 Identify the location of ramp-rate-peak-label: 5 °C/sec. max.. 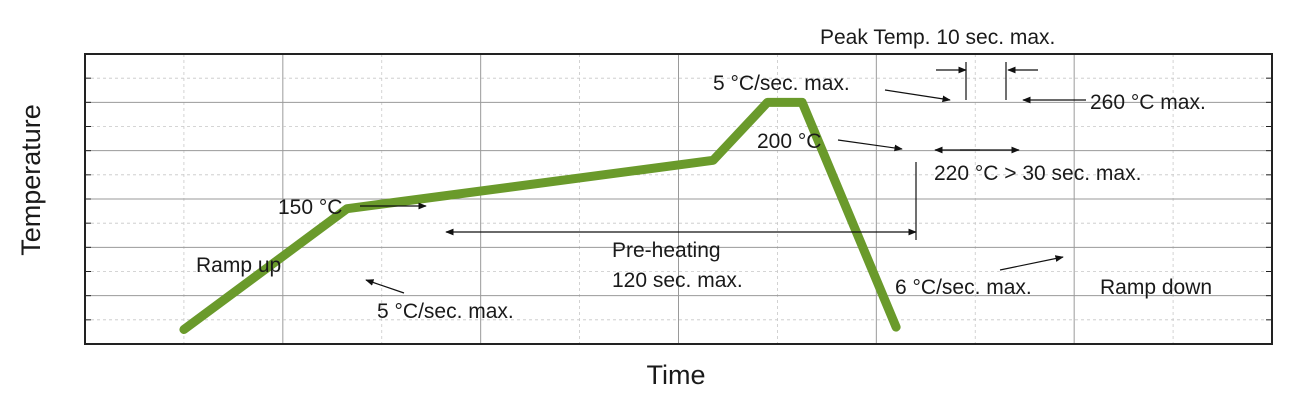
(781, 83).